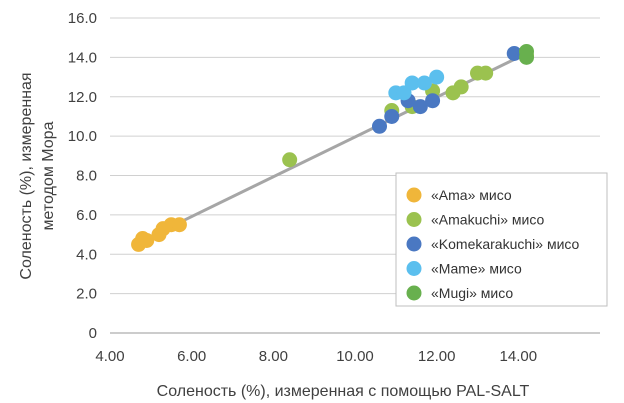 This screenshot has width=624, height=403. Describe the element at coordinates (82, 97) in the screenshot. I see `y-tick-label: 12.0` at that location.